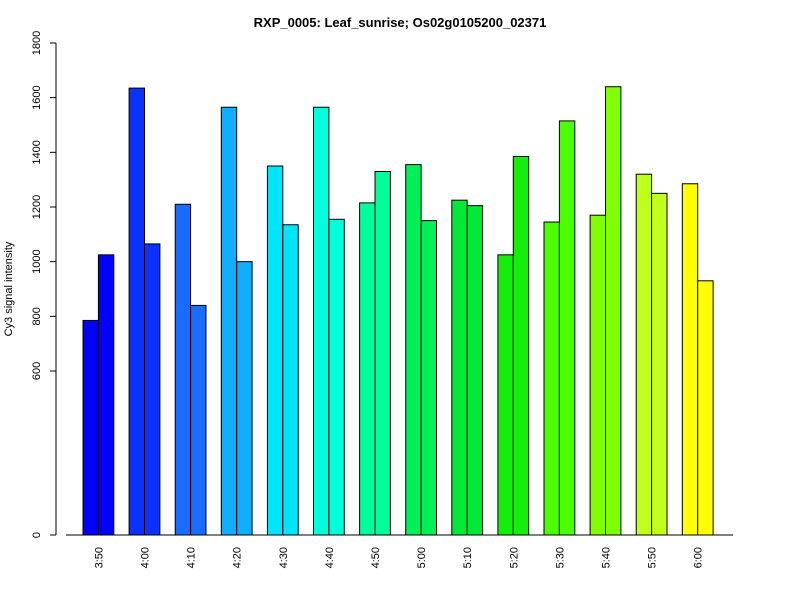 The width and height of the screenshot is (800, 600). Describe the element at coordinates (37, 97) in the screenshot. I see `y-tick-label: 1600` at that location.